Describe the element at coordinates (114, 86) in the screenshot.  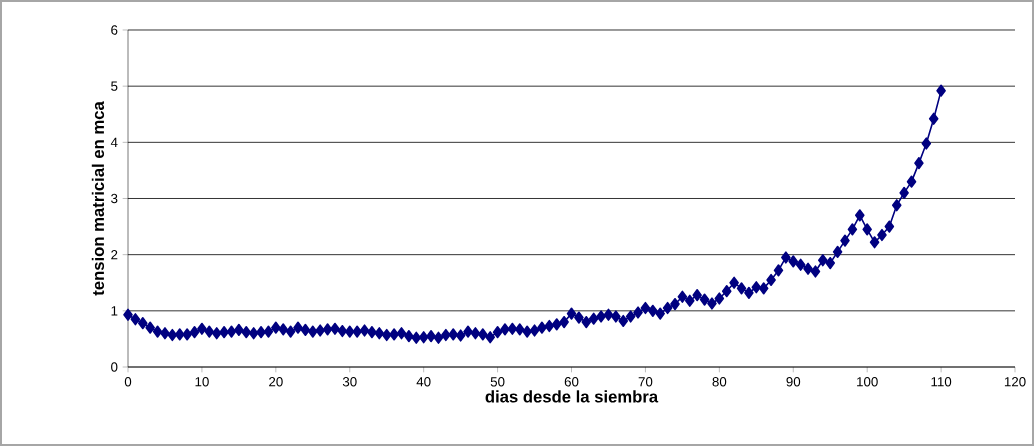
I see `y-tick-label: 5` at that location.